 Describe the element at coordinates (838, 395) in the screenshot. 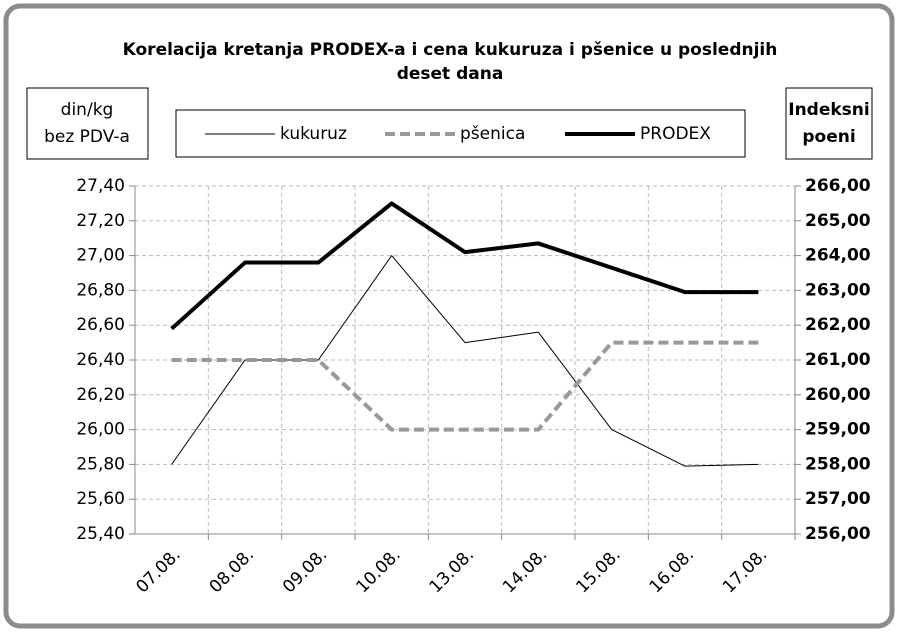

I see `y2-tick-label: 260,00` at that location.